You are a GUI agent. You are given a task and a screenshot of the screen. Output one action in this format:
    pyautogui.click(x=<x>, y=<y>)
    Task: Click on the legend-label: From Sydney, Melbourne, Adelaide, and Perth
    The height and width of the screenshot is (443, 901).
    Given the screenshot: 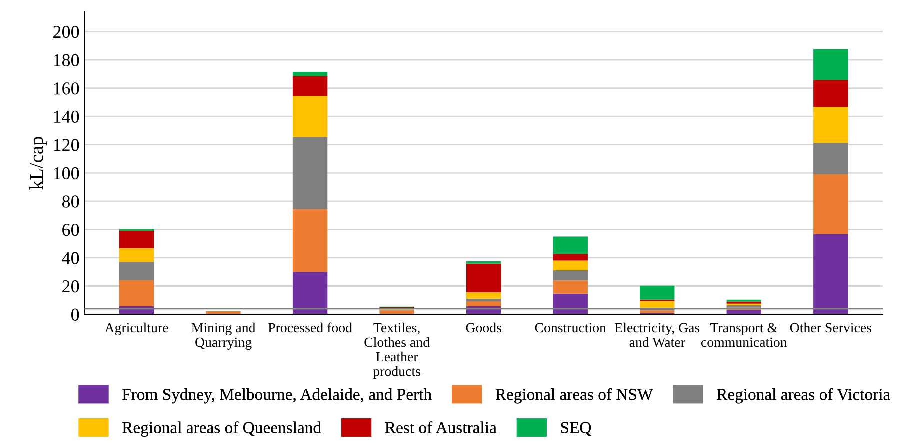 What is the action you would take?
    pyautogui.click(x=277, y=396)
    